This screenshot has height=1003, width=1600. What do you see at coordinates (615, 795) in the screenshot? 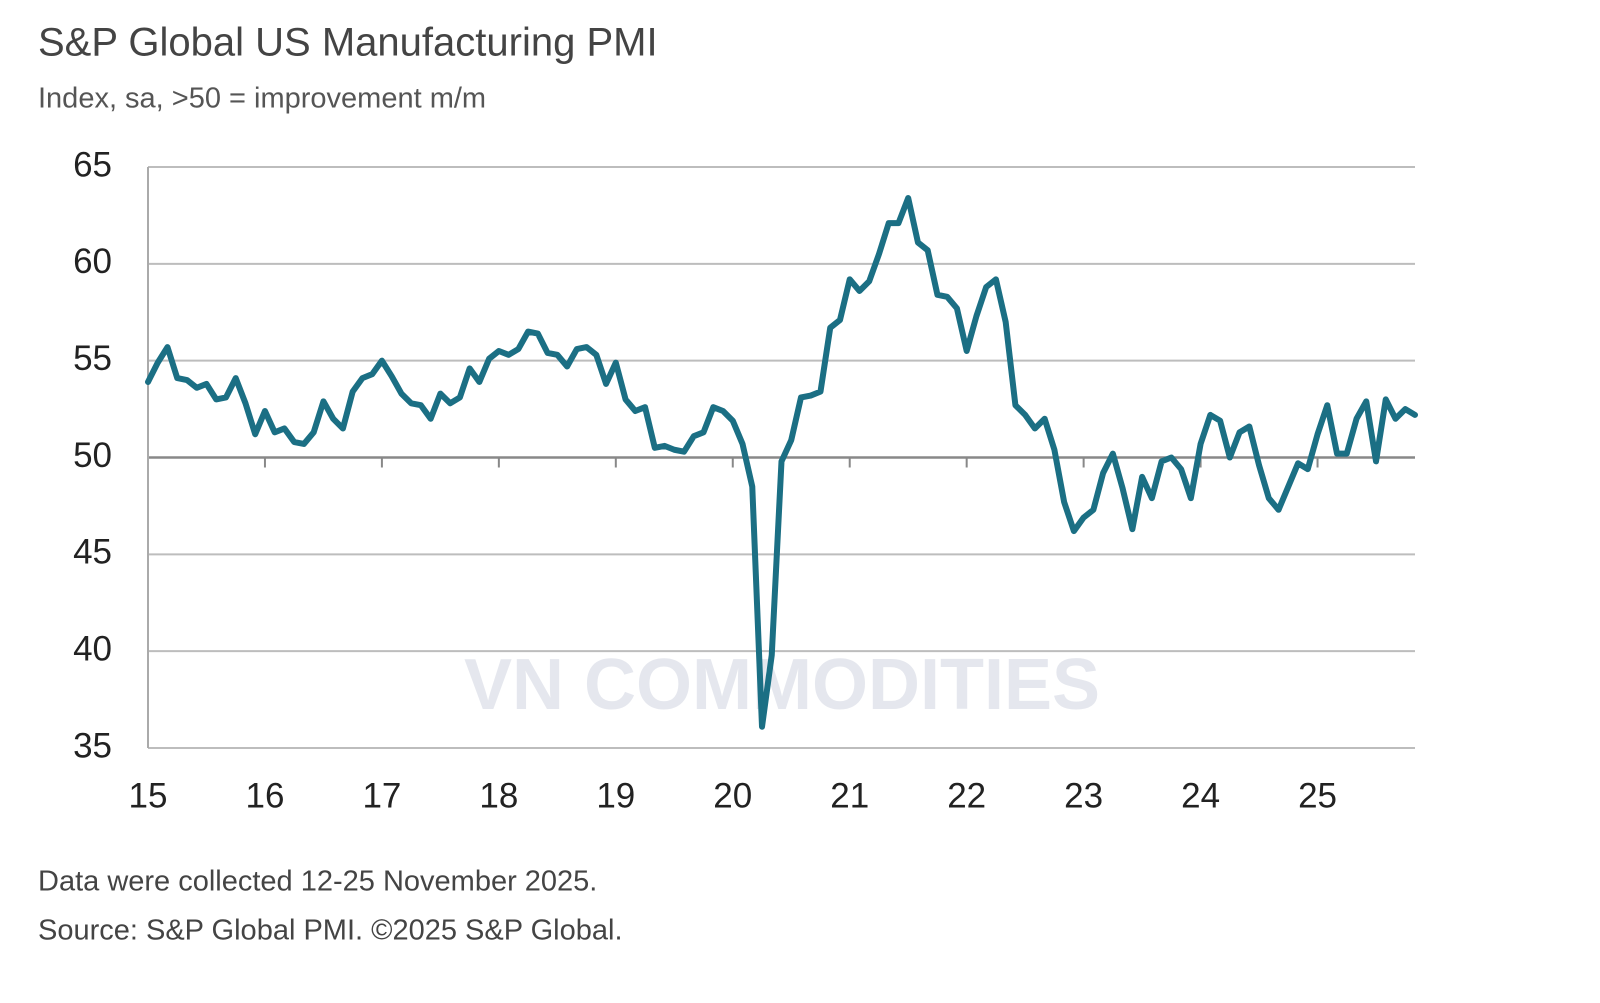
I see `x-tick-label: 19` at bounding box center [615, 795].